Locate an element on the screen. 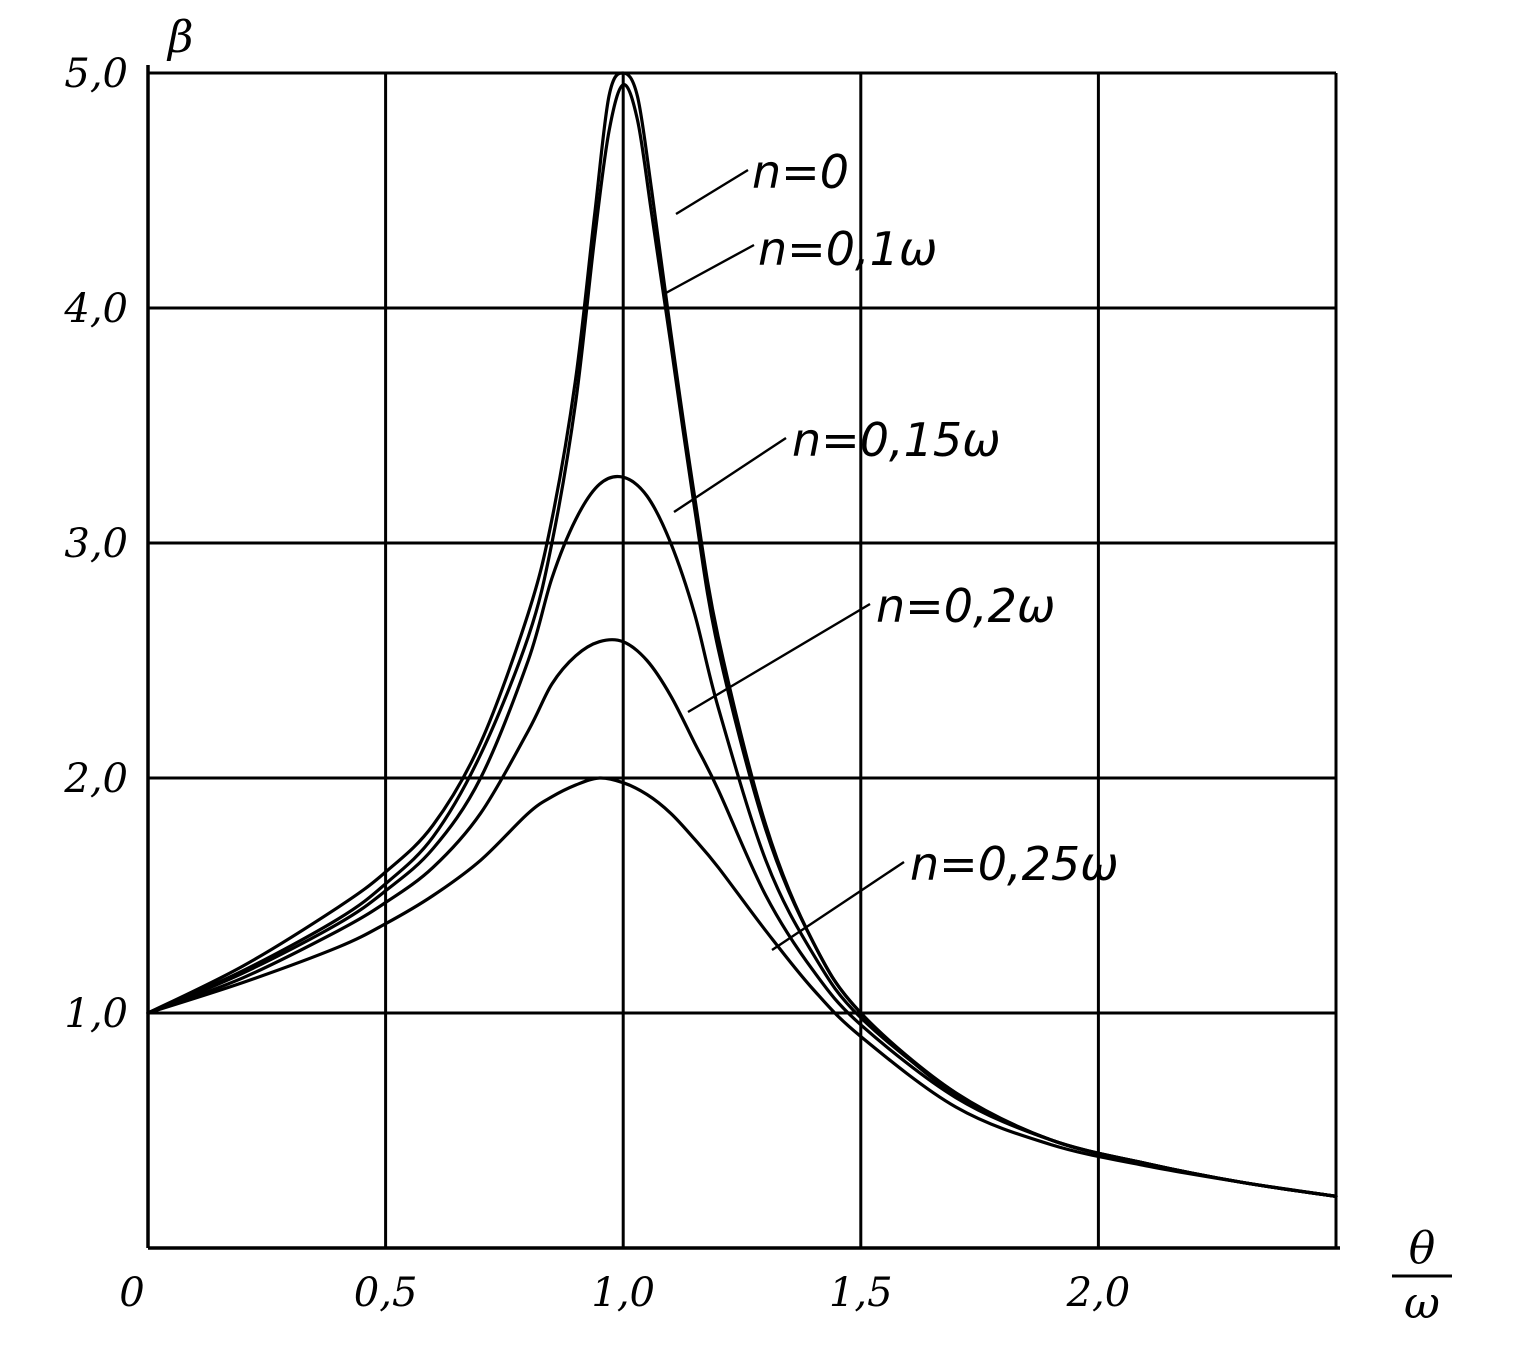 Image resolution: width=1520 pixels, height=1360 pixels. x-tick-label: 1,0 is located at coordinates (623, 1293).